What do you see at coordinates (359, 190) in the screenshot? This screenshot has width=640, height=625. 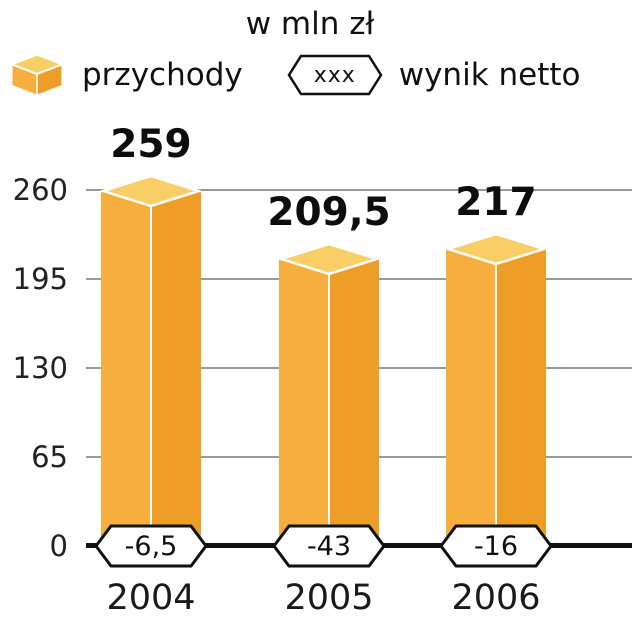 I see `gridline` at bounding box center [359, 190].